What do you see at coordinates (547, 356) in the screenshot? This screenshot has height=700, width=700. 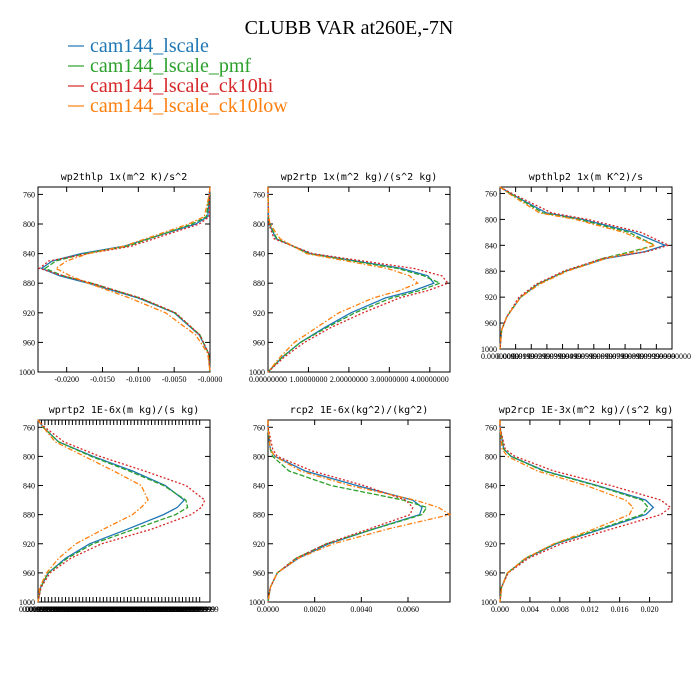 I see `x-tick-label: 0.02999999` at bounding box center [547, 356].